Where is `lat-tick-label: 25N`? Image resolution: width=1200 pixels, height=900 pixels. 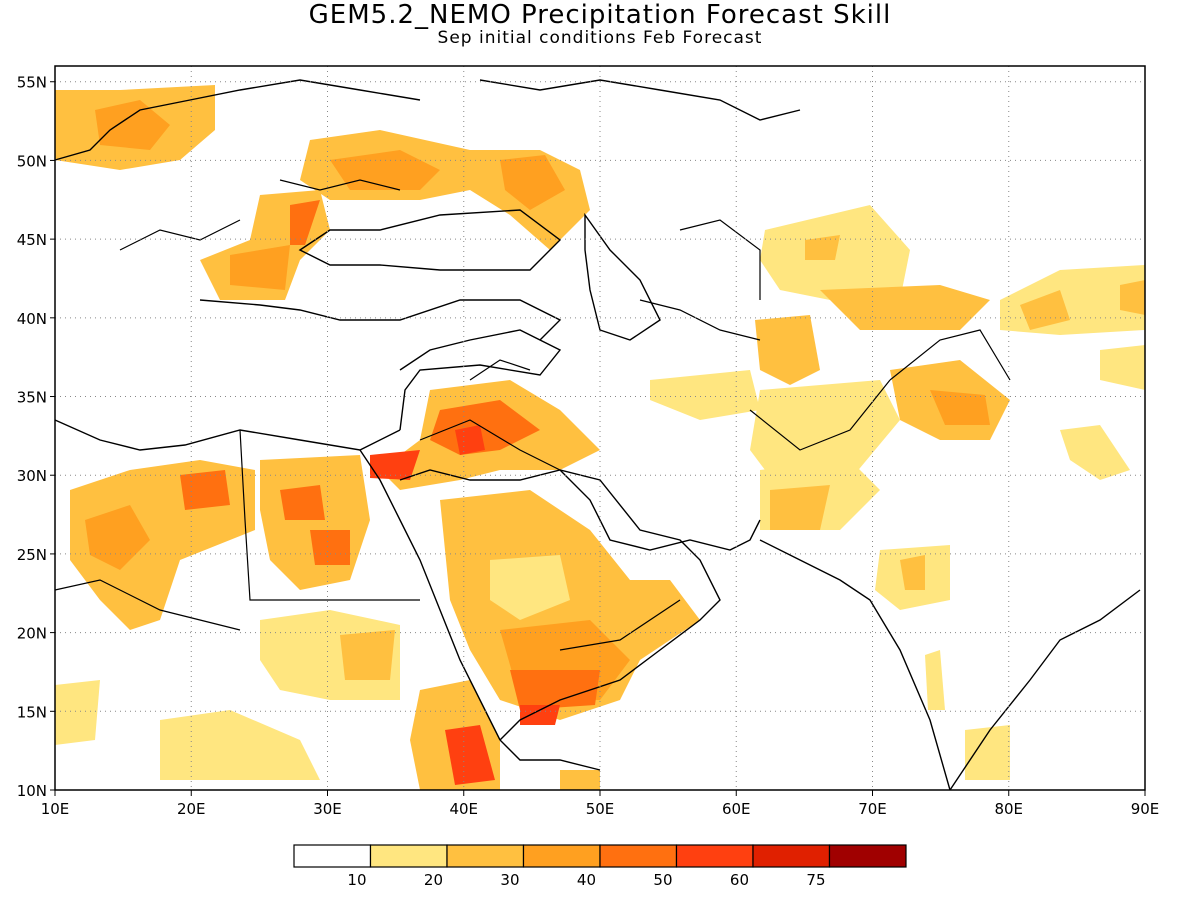 lat-tick-label: 25N is located at coordinates (32, 555).